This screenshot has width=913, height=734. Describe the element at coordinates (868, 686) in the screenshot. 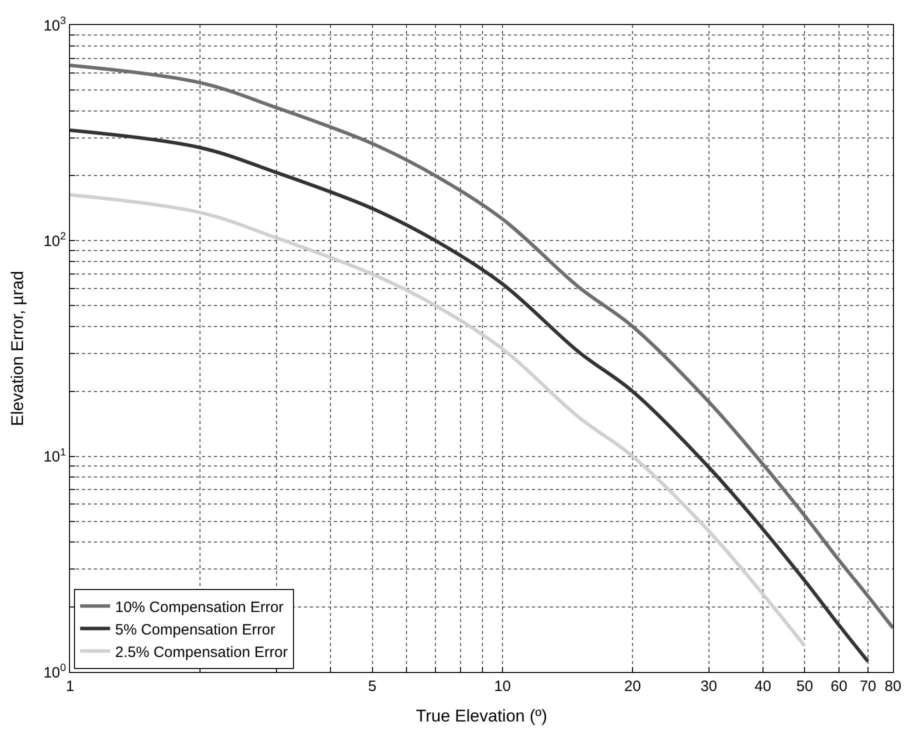

I see `x-tick-label: 70` at that location.